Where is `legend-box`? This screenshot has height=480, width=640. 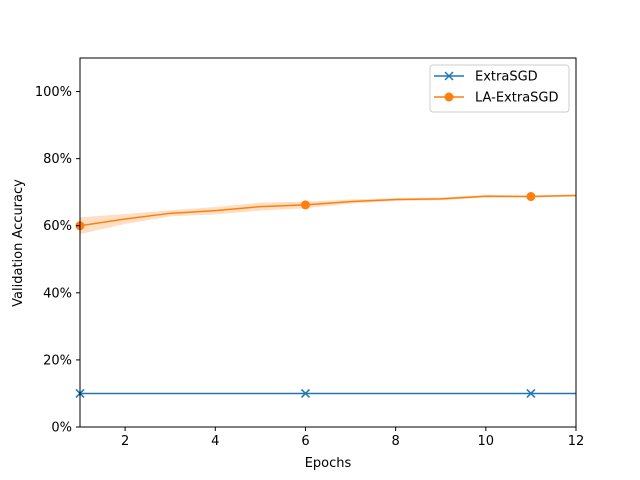 legend-box is located at coordinates (499, 88).